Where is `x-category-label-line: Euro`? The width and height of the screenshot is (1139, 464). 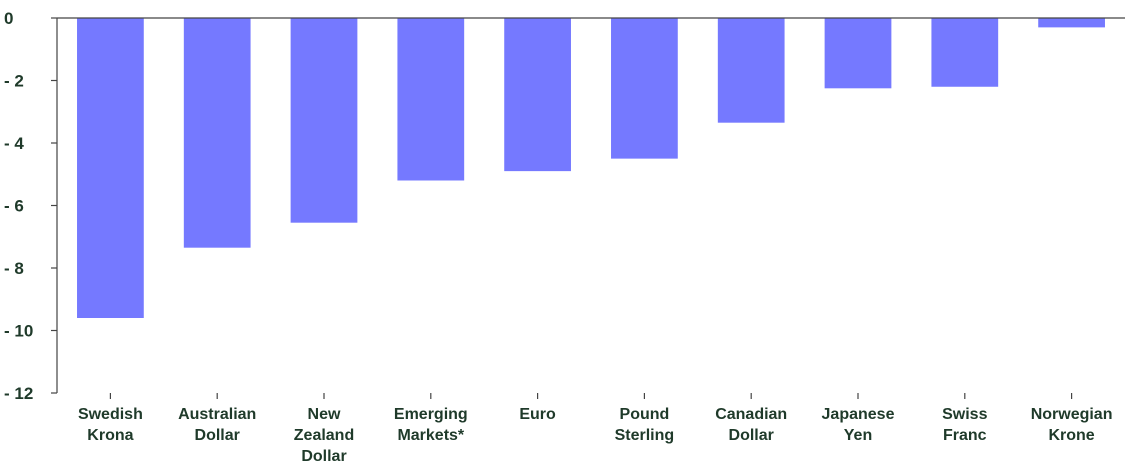
x-category-label-line: Euro is located at coordinates (537, 414).